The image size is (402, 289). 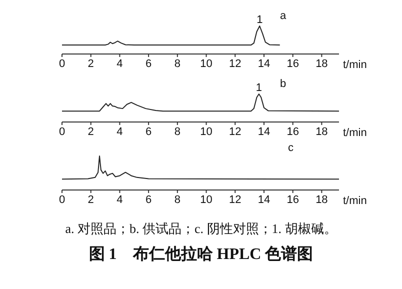 I want to click on chart-title: c, so click(x=291, y=148).